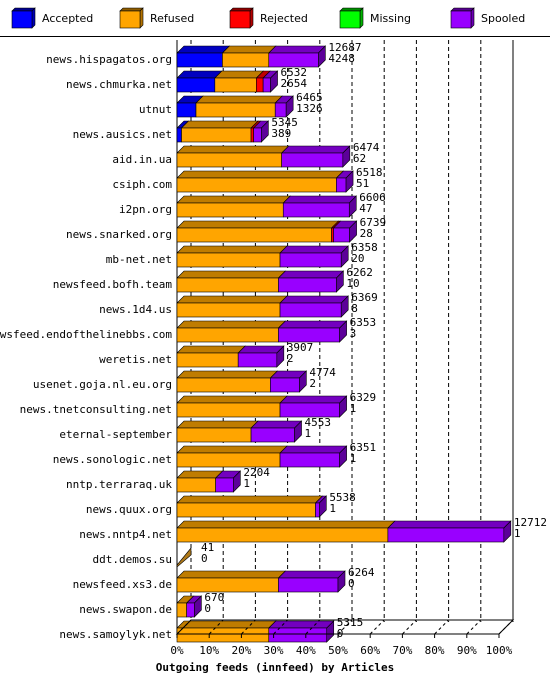 This screenshot has height=680, width=550. Describe the element at coordinates (306, 650) in the screenshot. I see `x-tick-label: 40%` at that location.